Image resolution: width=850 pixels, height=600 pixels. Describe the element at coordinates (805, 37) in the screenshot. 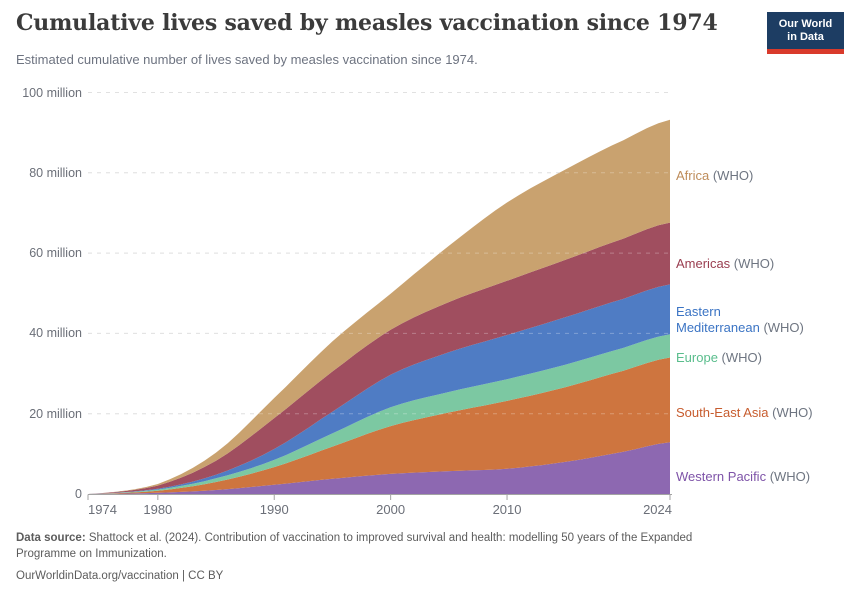

I see `owid-logo-line2: in Data` at that location.